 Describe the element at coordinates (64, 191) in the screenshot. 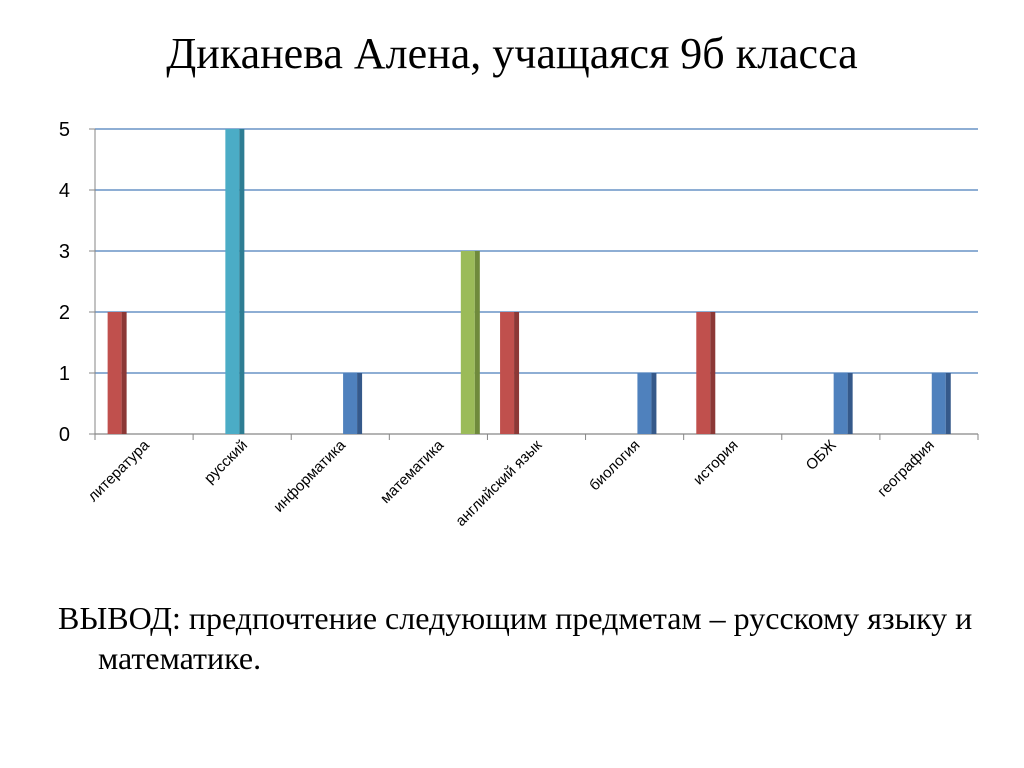

I see `y-tick-label: 4` at that location.